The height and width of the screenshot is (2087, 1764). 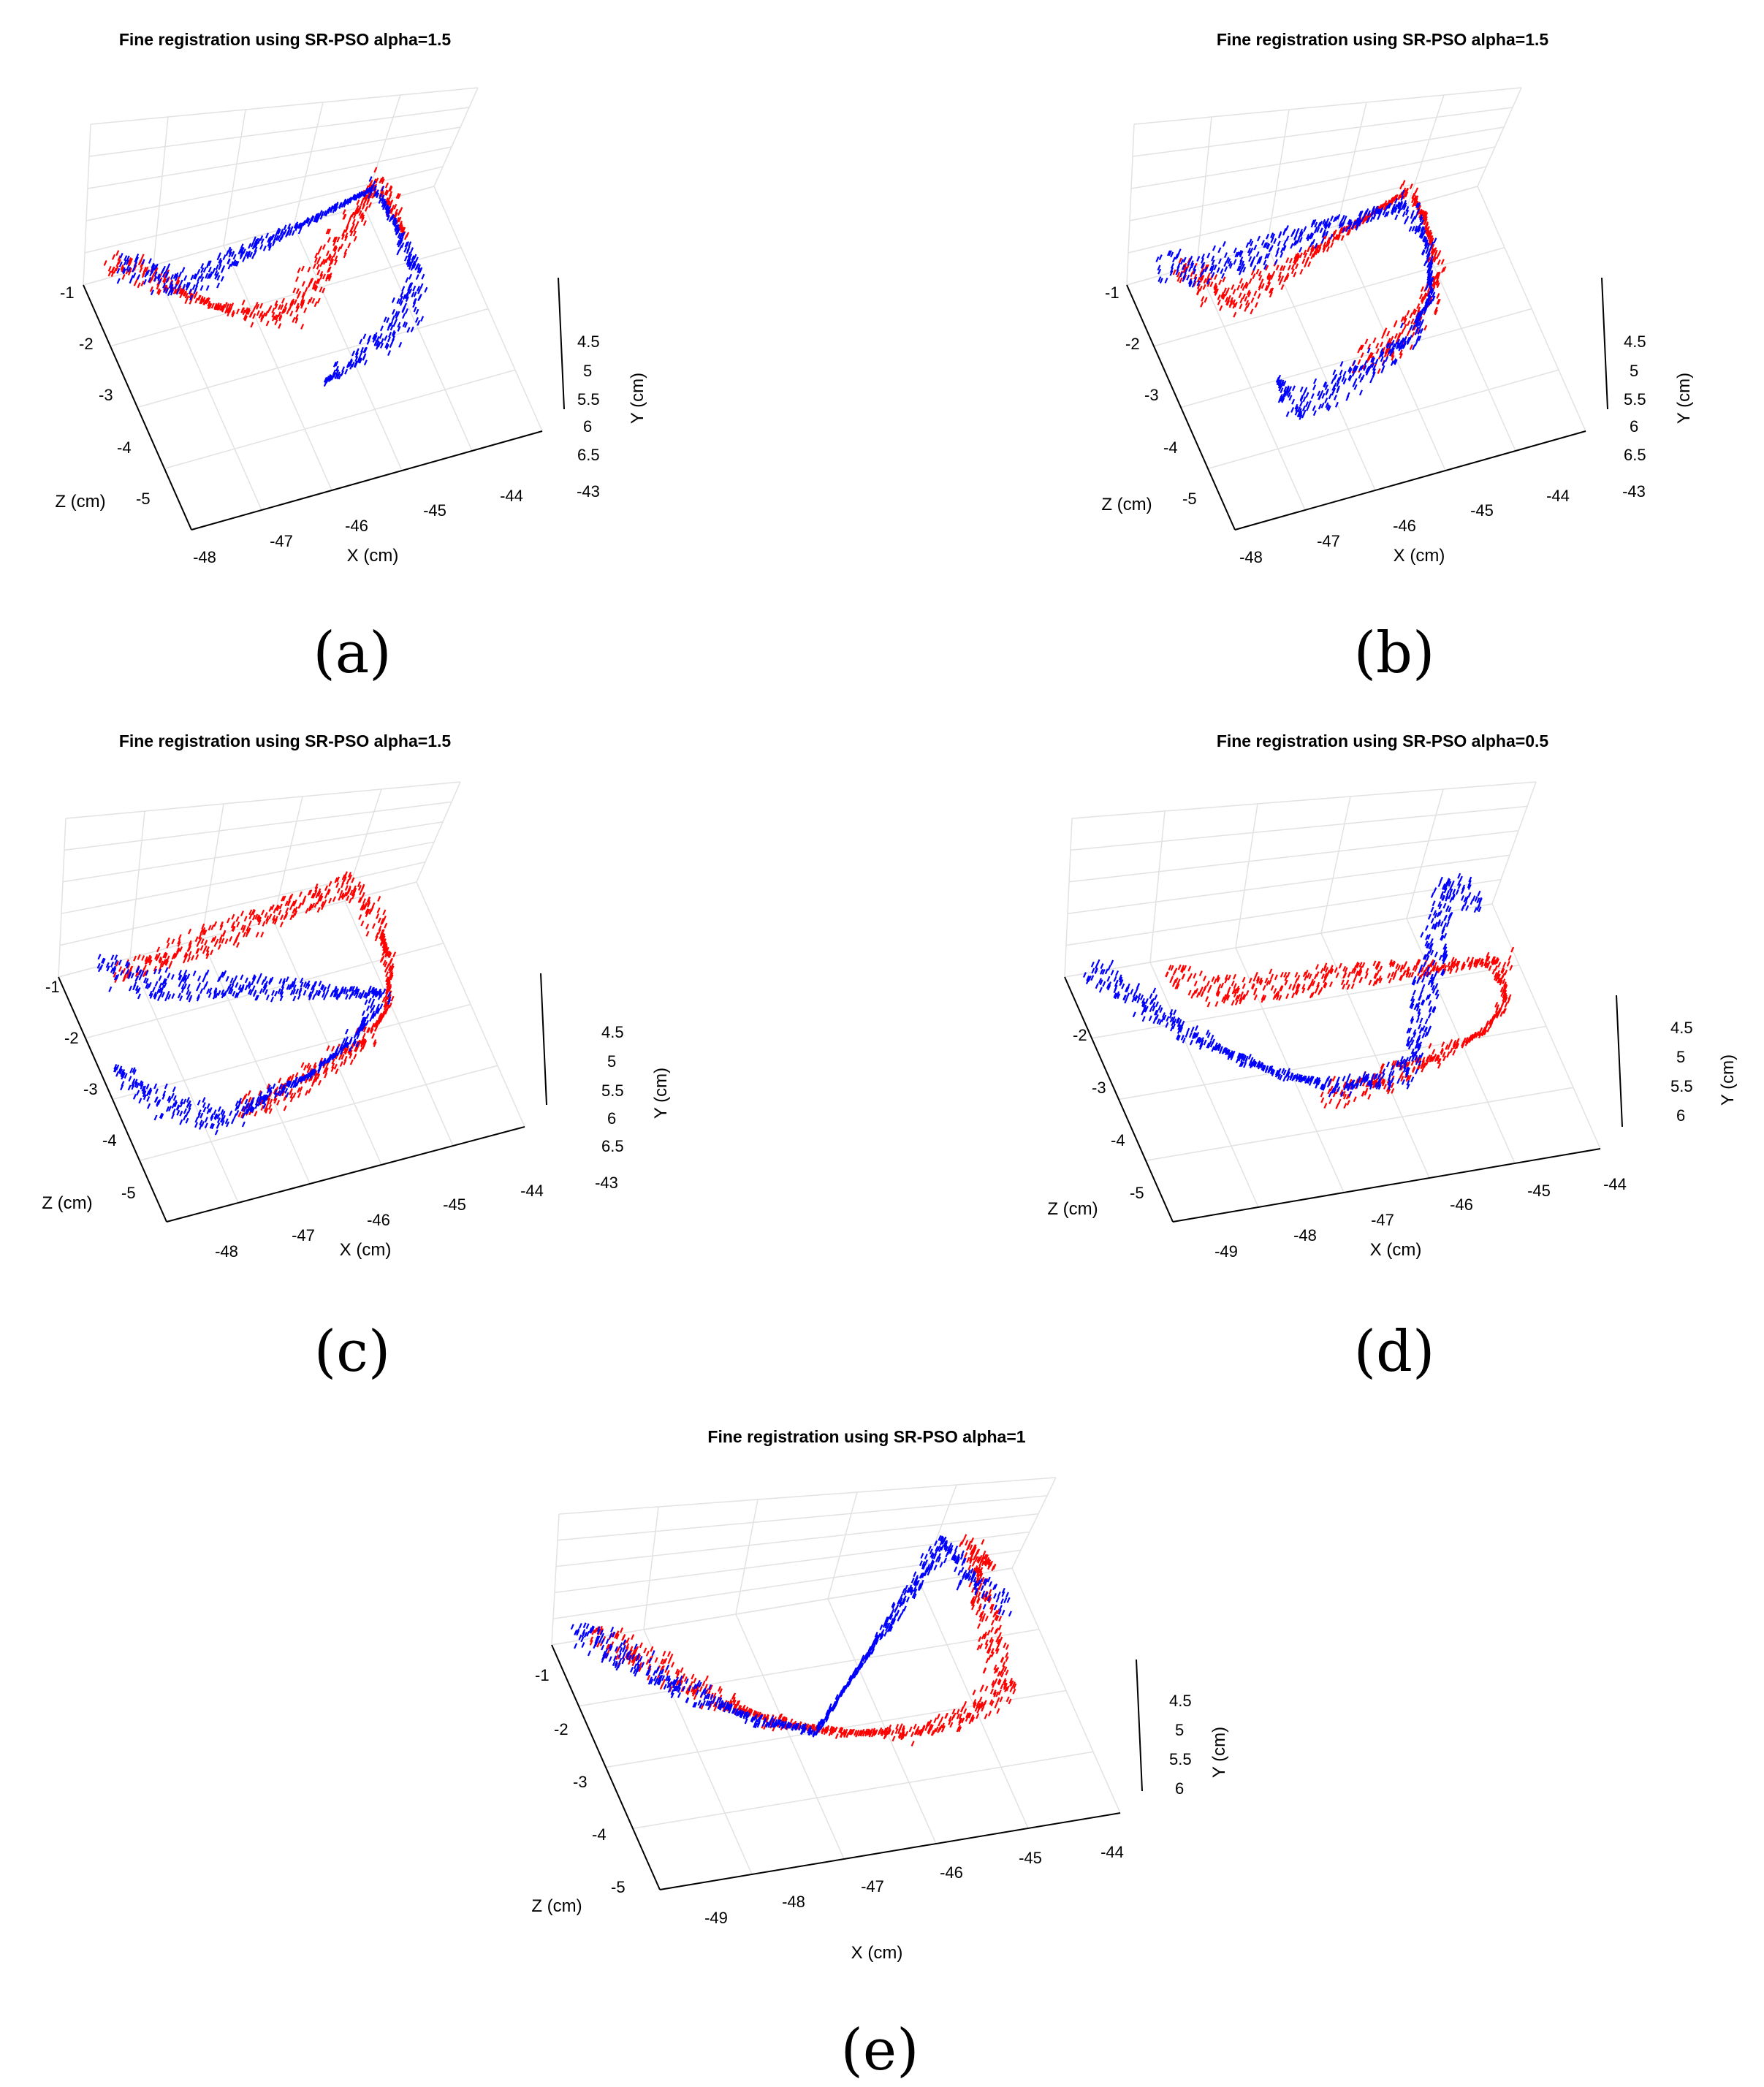 What do you see at coordinates (352, 1352) in the screenshot?
I see `panel-caption: (c)` at bounding box center [352, 1352].